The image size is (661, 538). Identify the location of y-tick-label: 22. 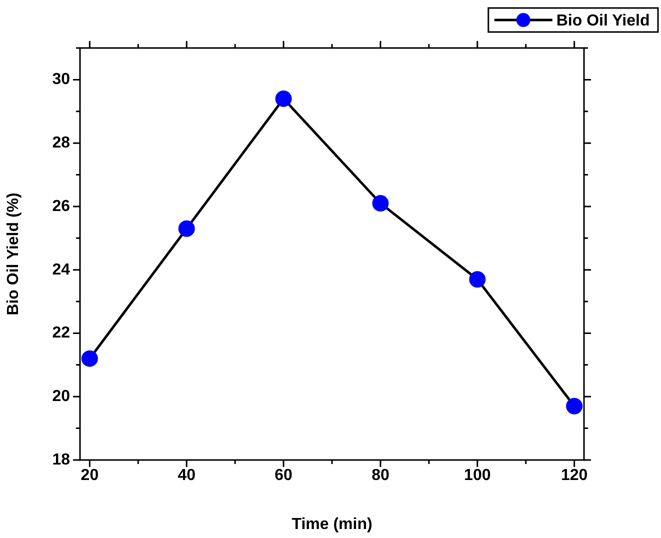
(61, 333).